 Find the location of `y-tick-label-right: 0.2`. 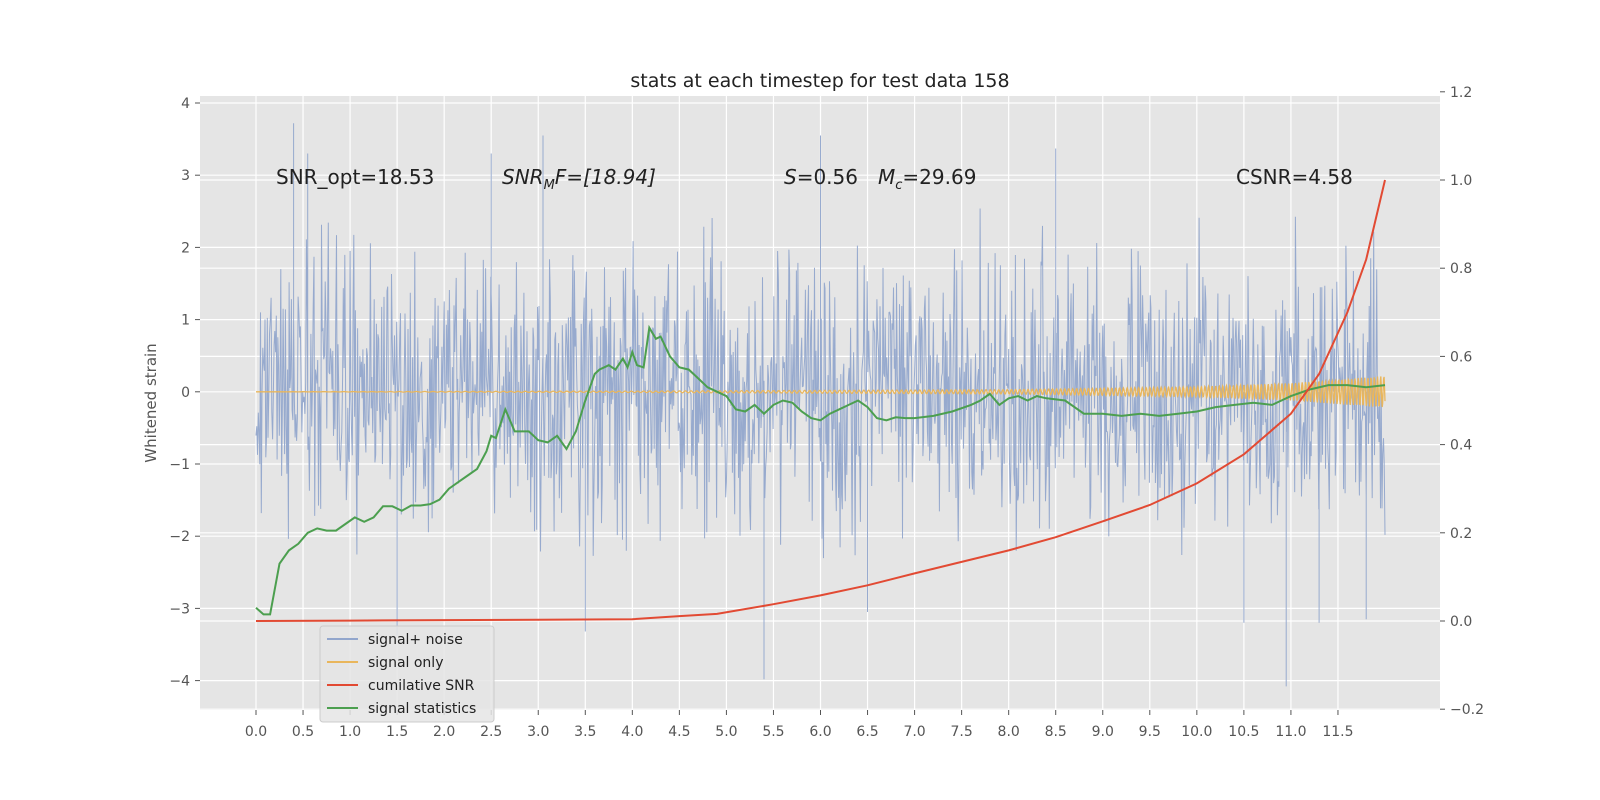

y-tick-label-right: 0.2 is located at coordinates (1461, 534).